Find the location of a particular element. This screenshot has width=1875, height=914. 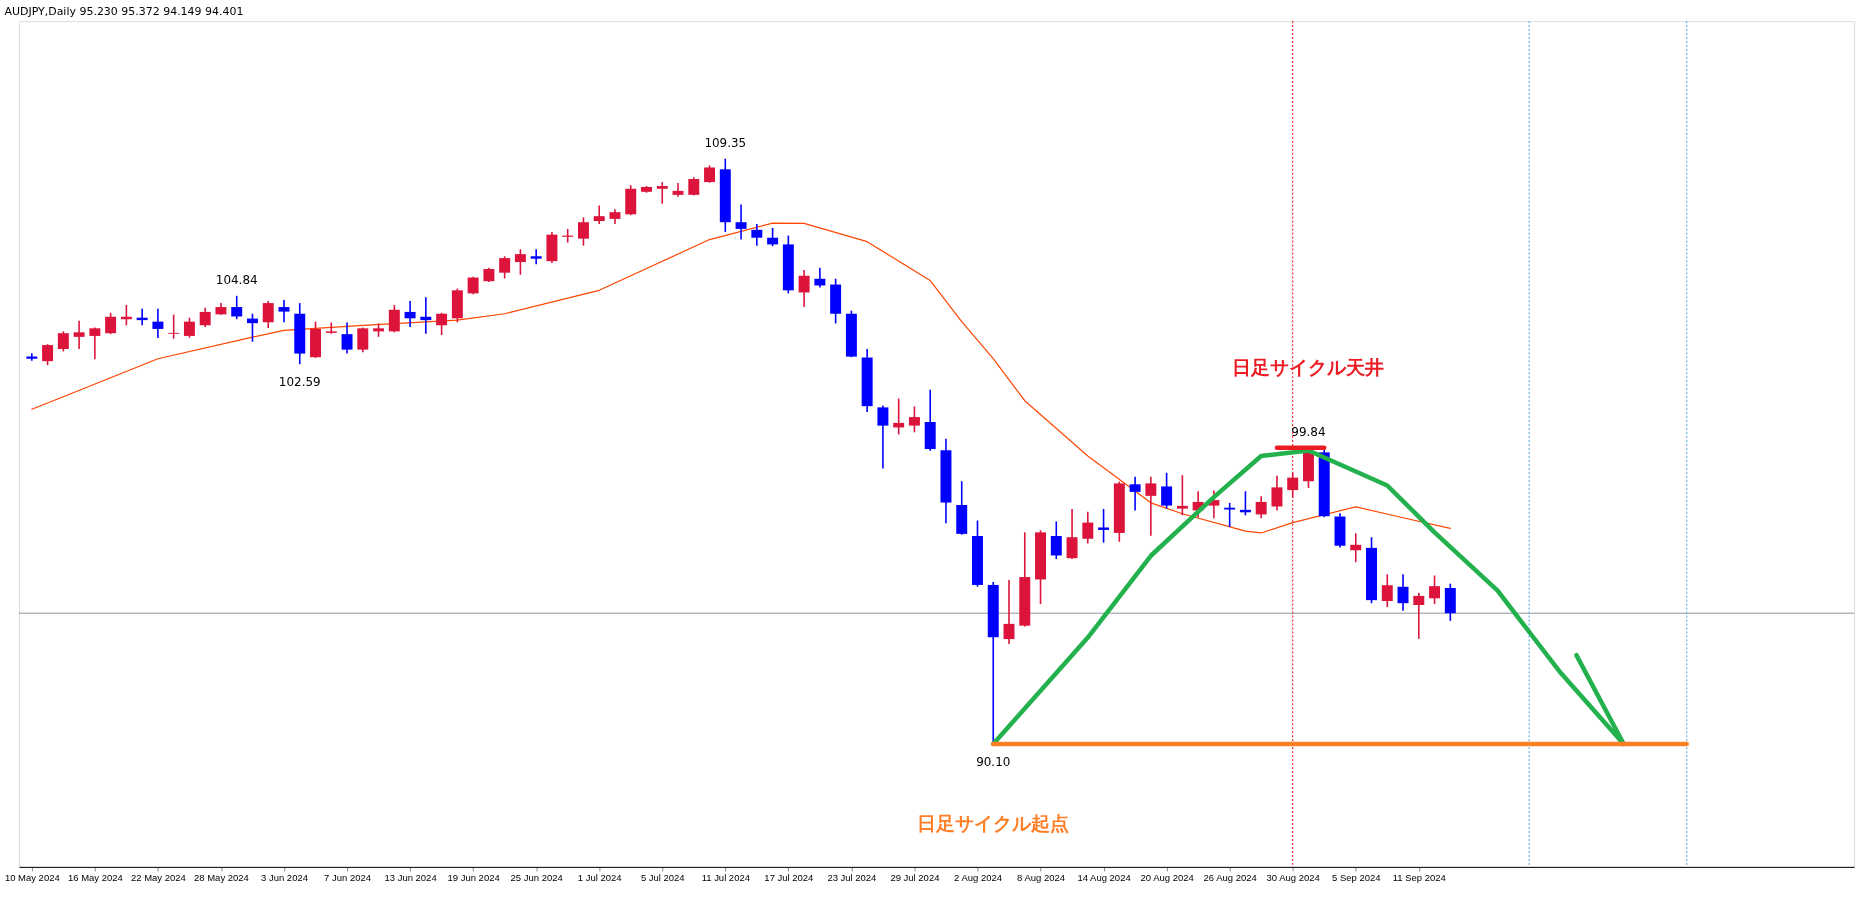

x-tick-label: 7 Jun 2024 is located at coordinates (347, 878).